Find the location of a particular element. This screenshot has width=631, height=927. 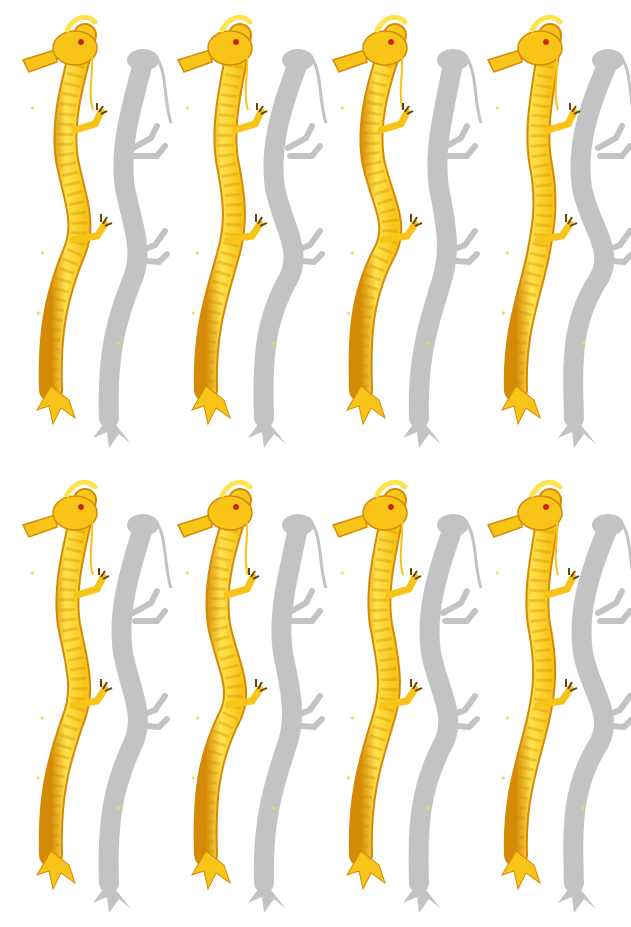

sprite-frame-7: ✦ ✦ ✦ ✦ is located at coordinates (404, 695).